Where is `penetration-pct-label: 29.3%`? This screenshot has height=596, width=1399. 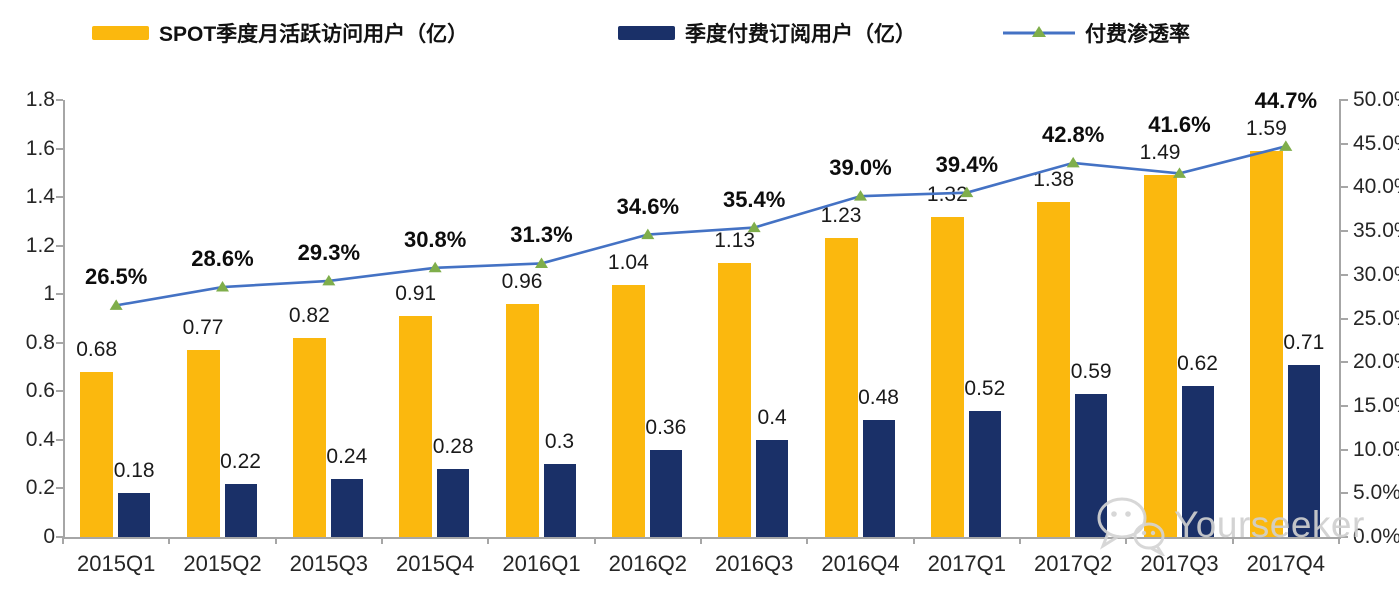 penetration-pct-label: 29.3% is located at coordinates (329, 252).